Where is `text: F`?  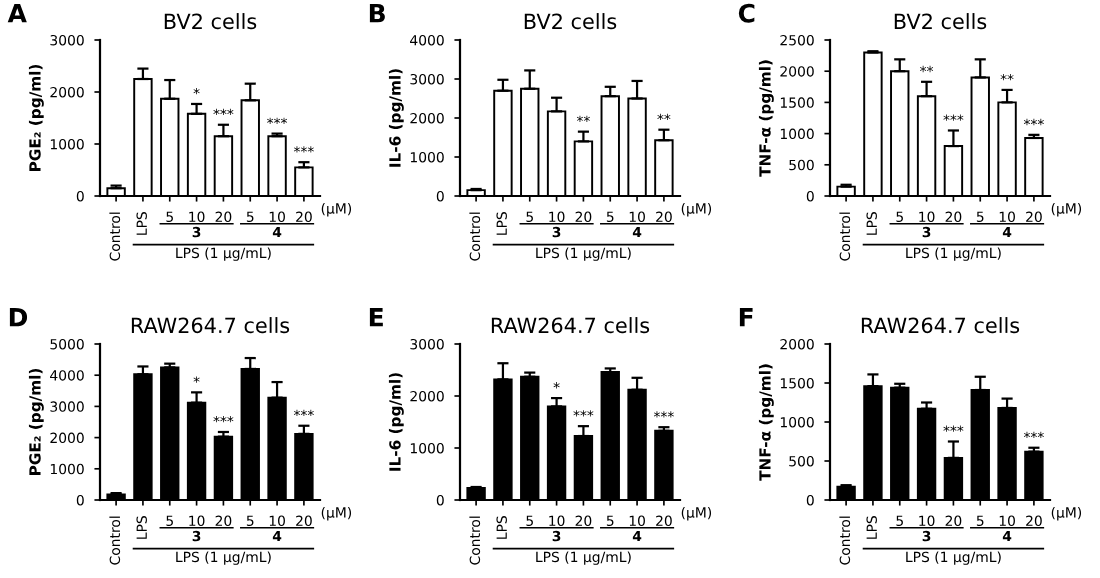 text: F is located at coordinates (746, 317).